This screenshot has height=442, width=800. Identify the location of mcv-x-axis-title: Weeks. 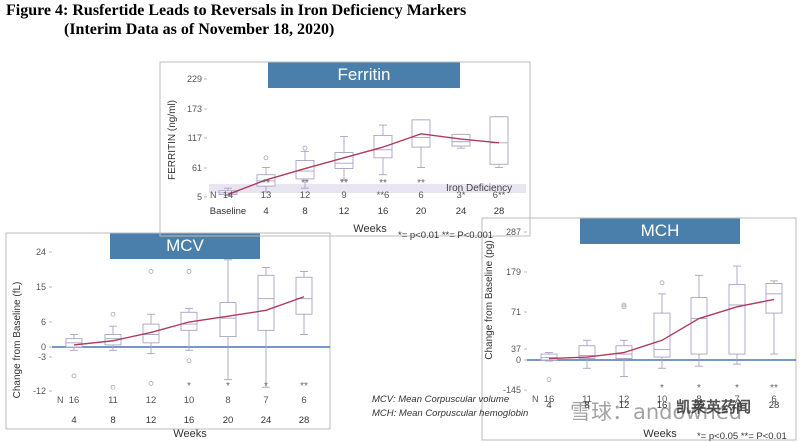
(190, 434).